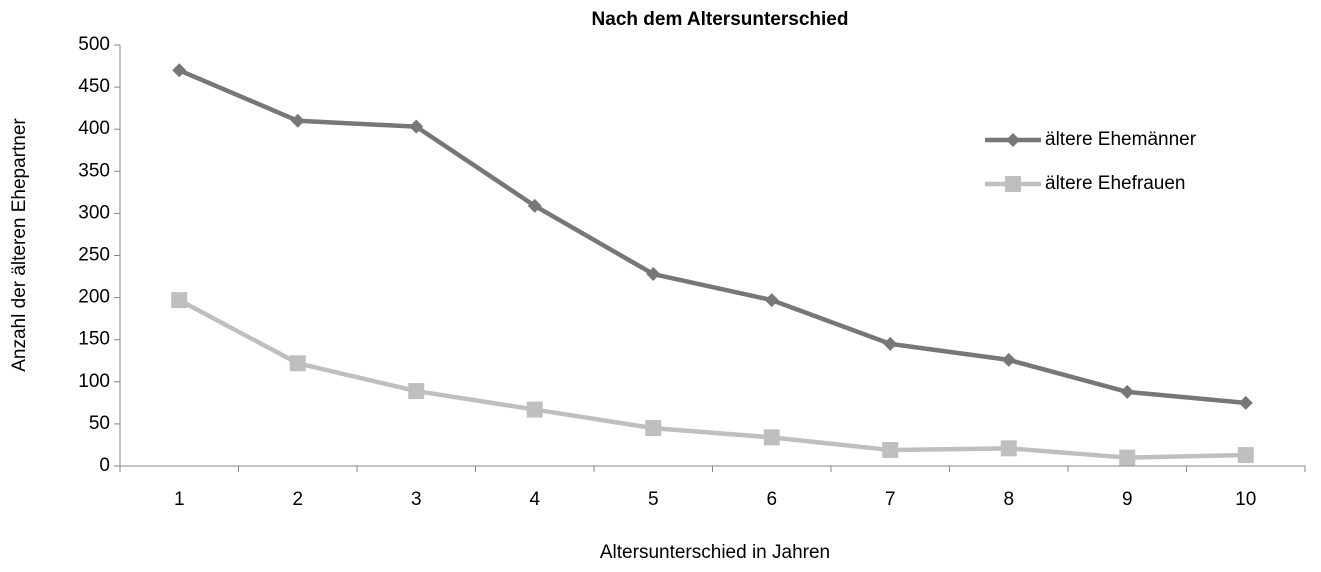 The image size is (1321, 572). Describe the element at coordinates (94, 381) in the screenshot. I see `y-tick-label: 100` at that location.